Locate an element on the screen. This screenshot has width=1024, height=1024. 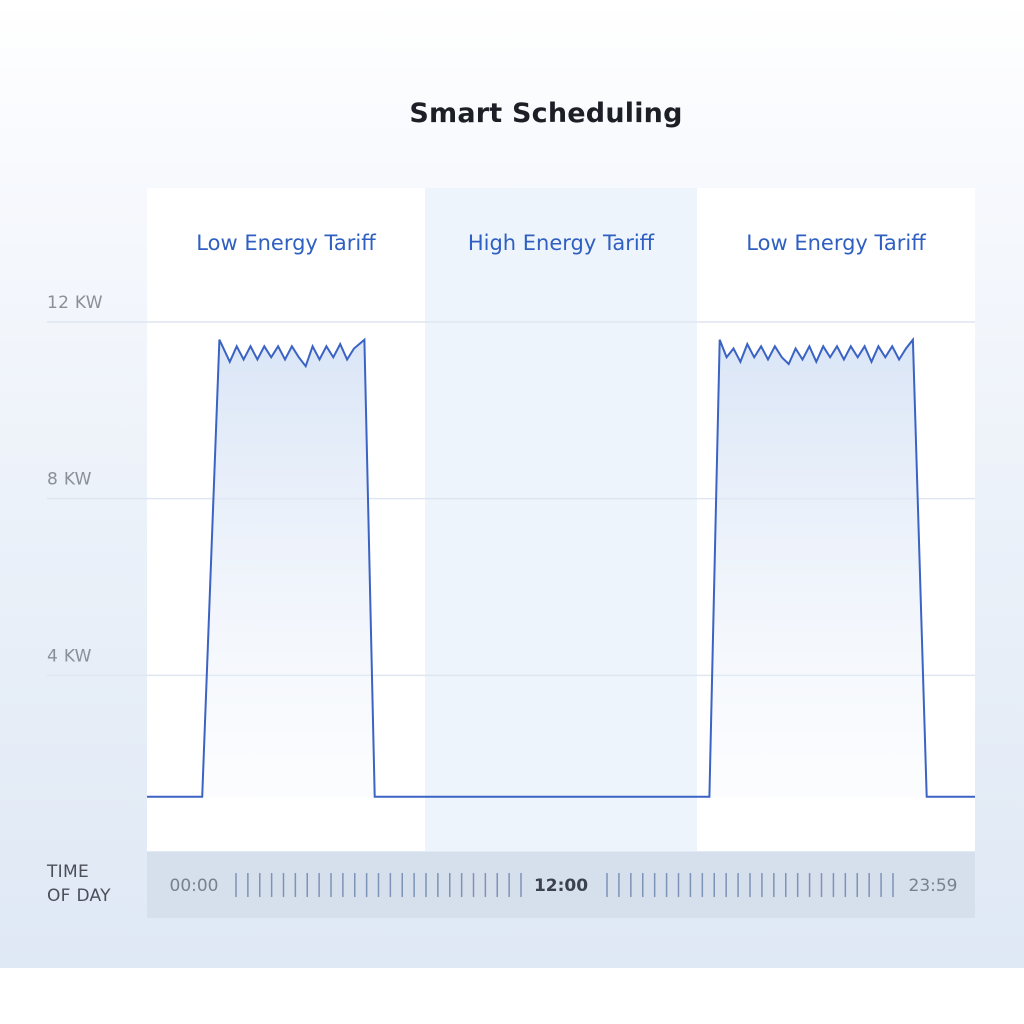
y-tick-label: 8 KW is located at coordinates (69, 480).